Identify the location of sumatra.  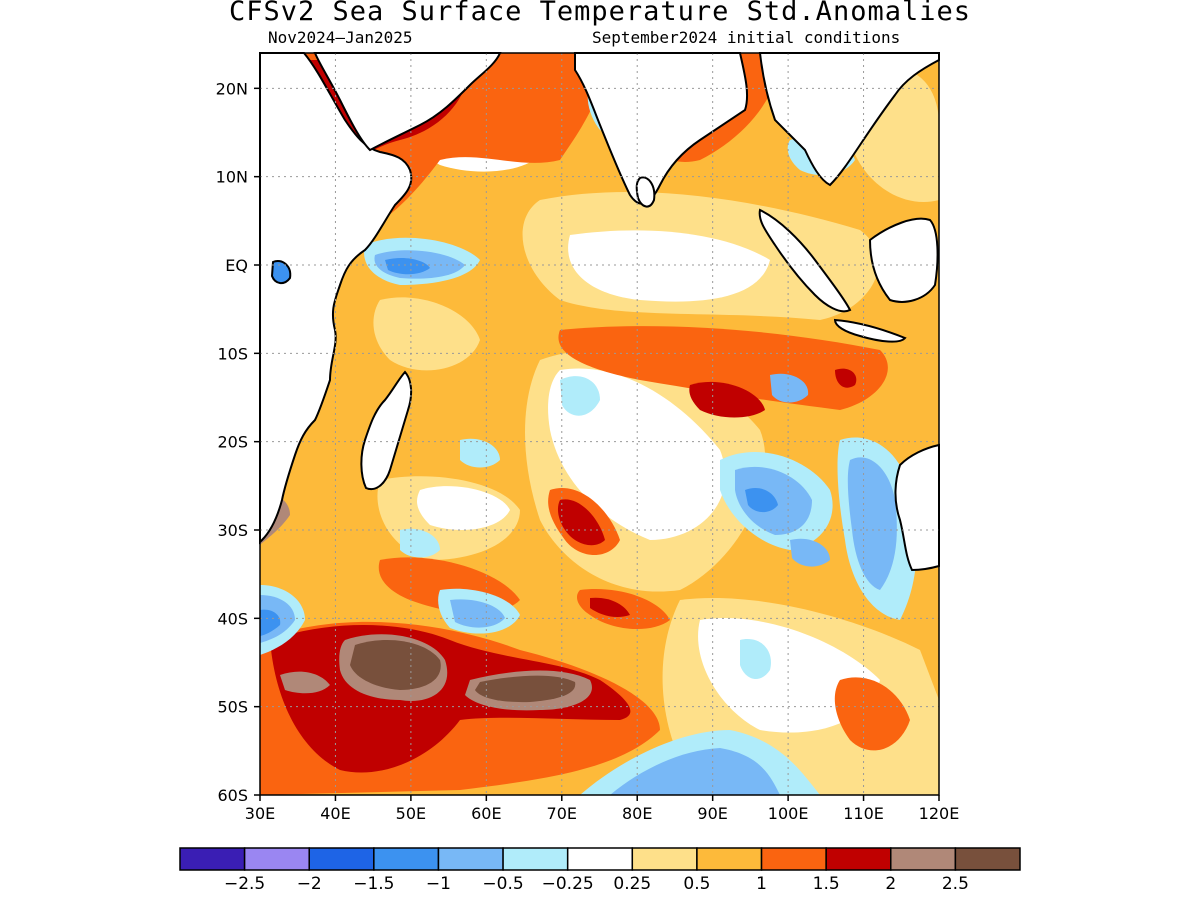
(805, 260).